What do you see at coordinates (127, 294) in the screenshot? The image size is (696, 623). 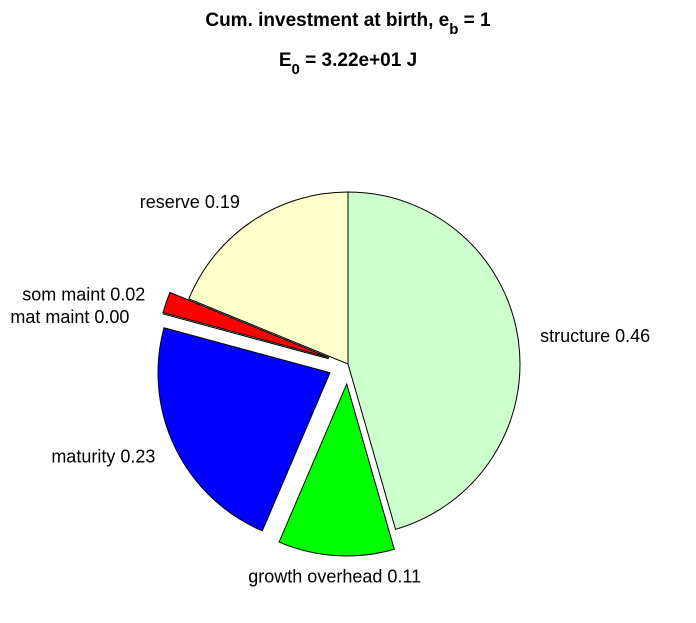 I see `slice-value: 0.02` at bounding box center [127, 294].